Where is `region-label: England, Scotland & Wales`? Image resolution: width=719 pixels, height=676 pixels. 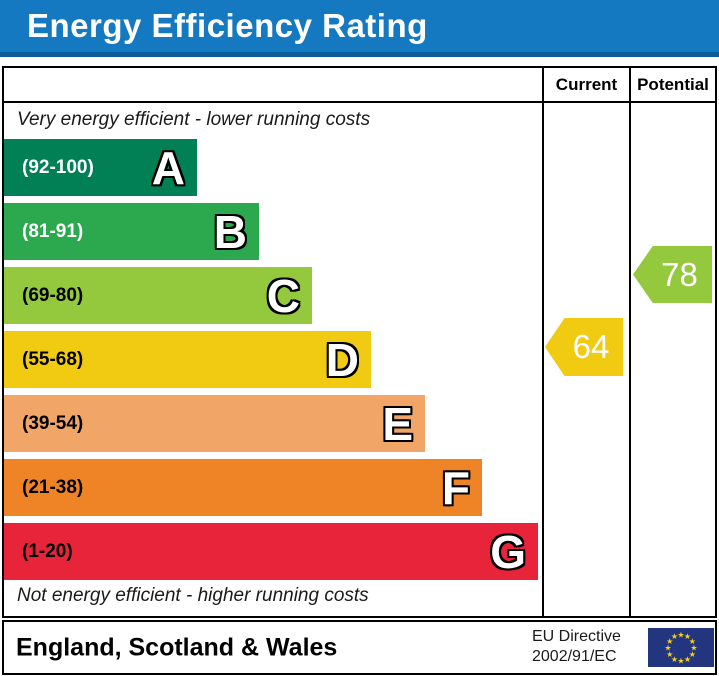
region-label: England, Scotland & Wales is located at coordinates (177, 647).